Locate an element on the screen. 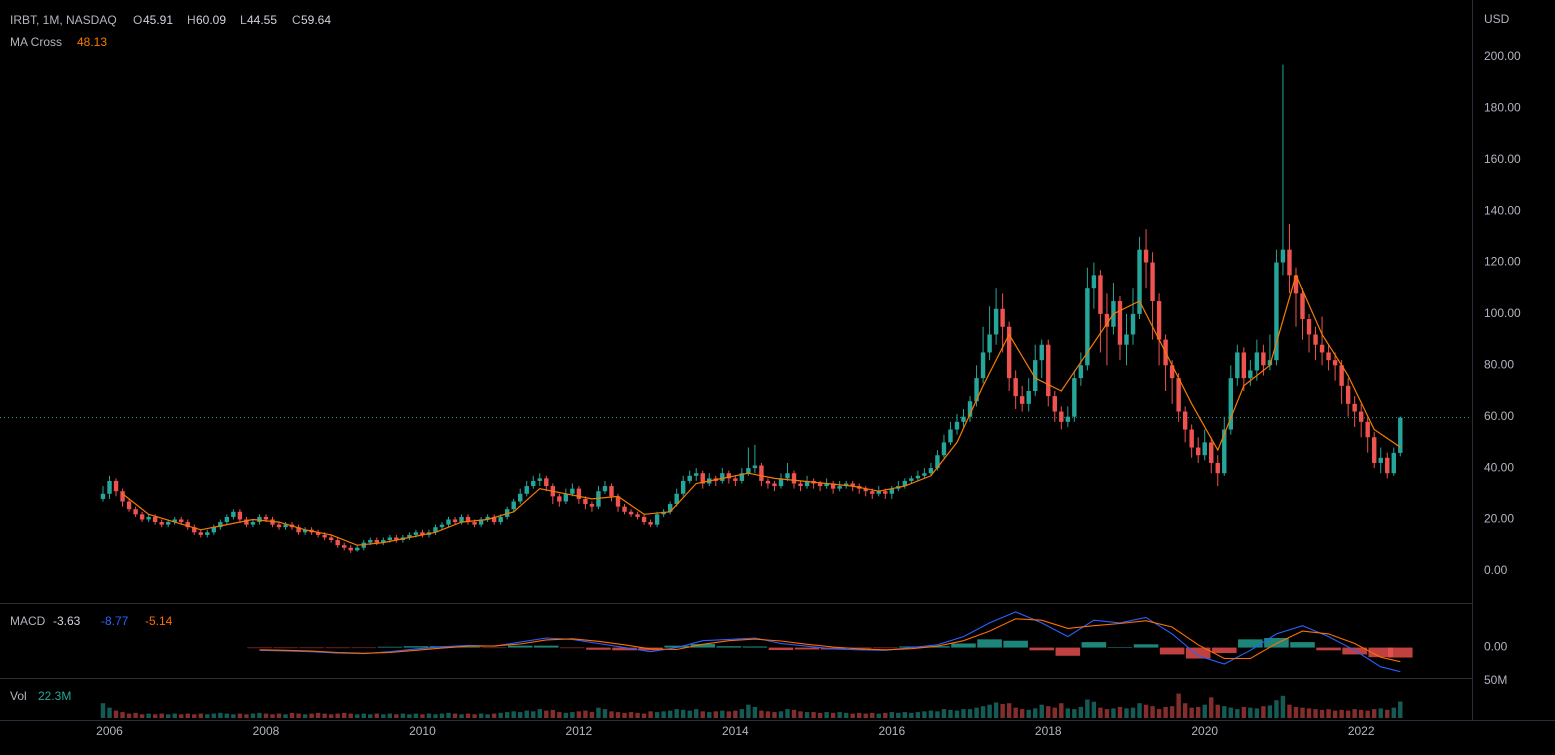 The height and width of the screenshot is (755, 1555). ohlc-label: O is located at coordinates (137, 20).